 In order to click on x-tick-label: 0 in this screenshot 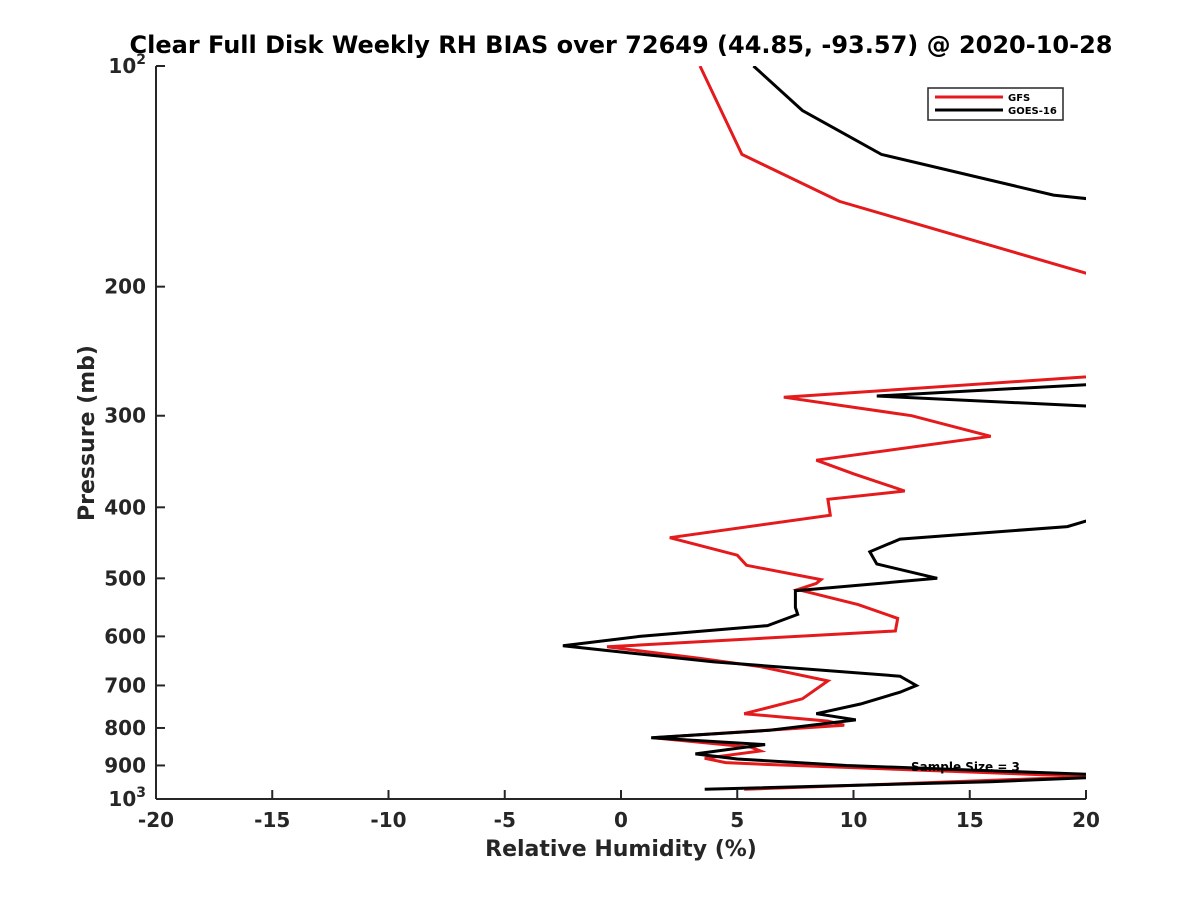, I will do `click(621, 820)`.